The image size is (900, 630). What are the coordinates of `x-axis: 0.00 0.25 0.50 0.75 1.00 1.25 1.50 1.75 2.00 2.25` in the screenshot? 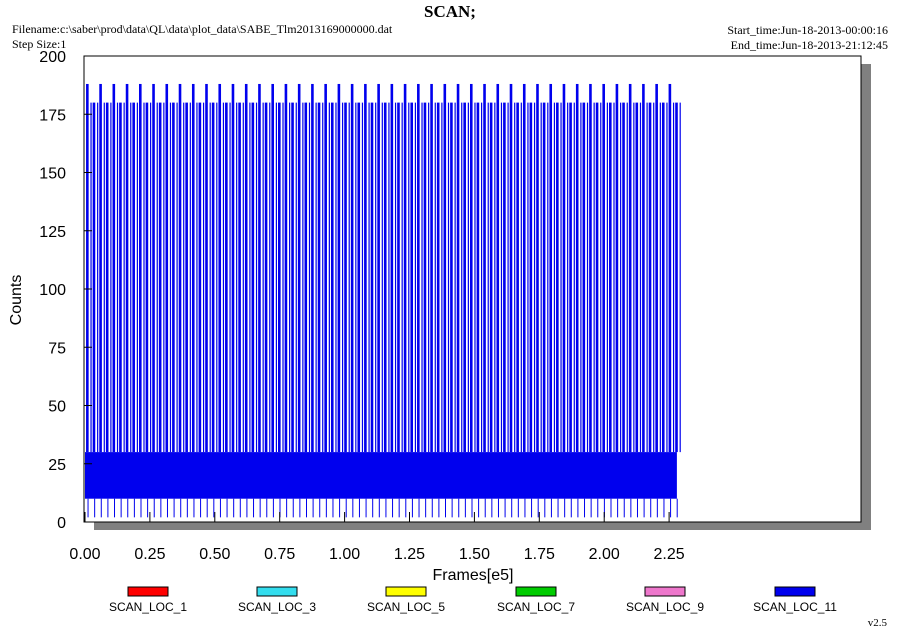 It's located at (377, 537).